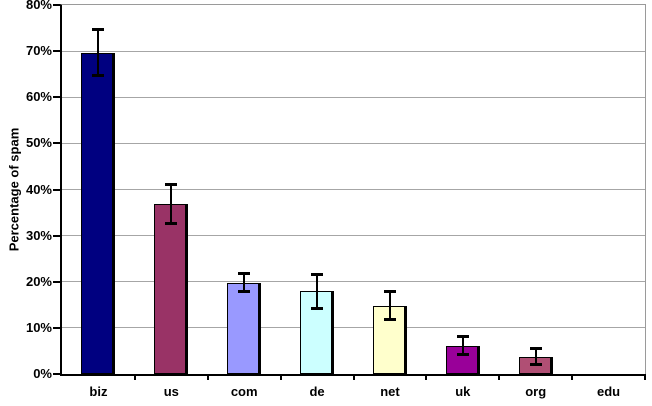  What do you see at coordinates (462, 337) in the screenshot?
I see `error-bar-cap-top-uk` at bounding box center [462, 337].